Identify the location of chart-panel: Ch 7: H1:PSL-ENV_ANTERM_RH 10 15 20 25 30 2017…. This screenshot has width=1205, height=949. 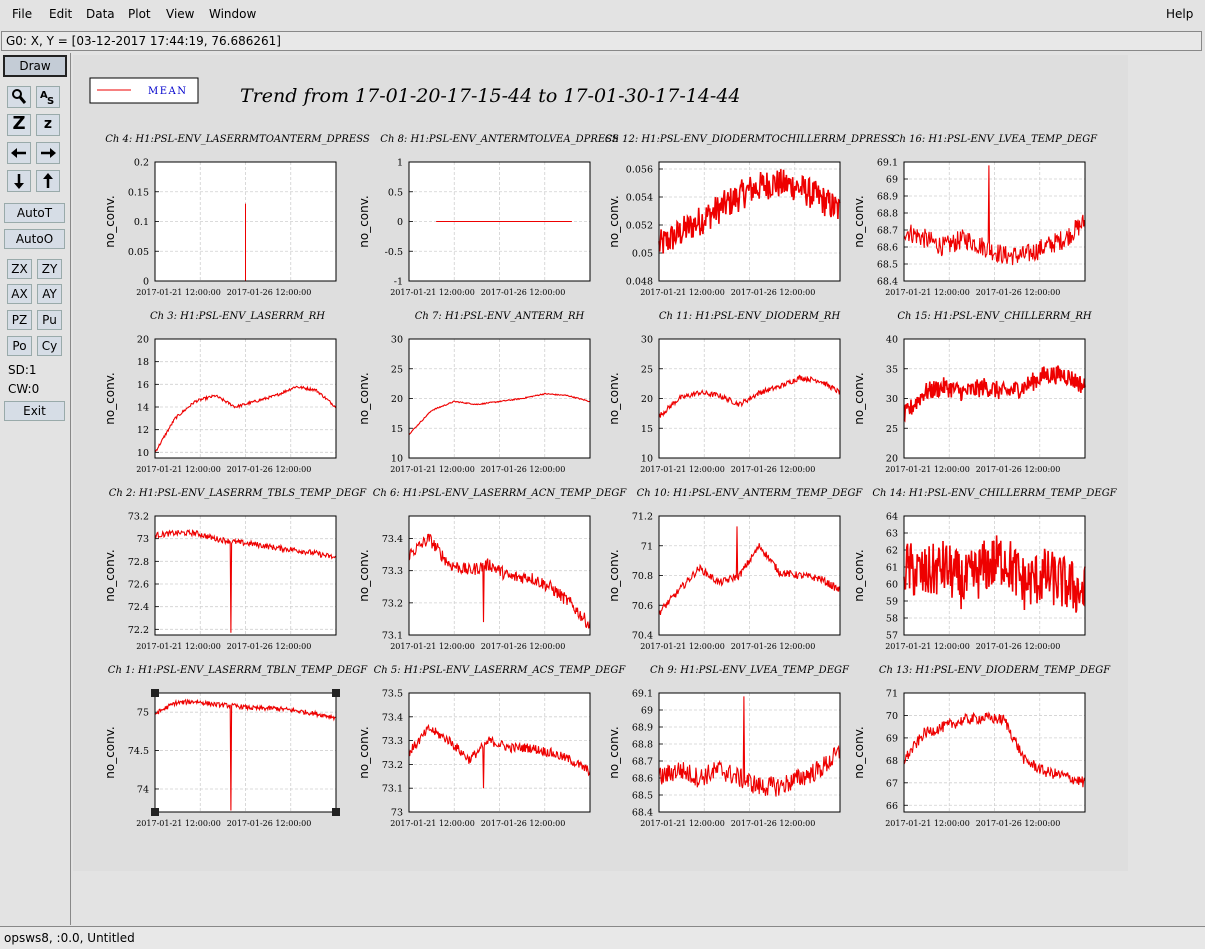
(474, 392).